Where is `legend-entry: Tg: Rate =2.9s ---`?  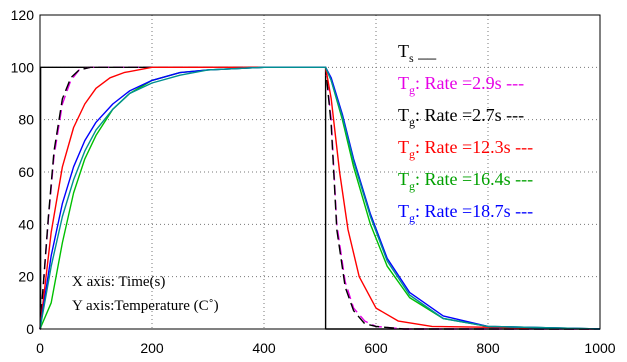
legend-entry: Tg: Rate =2.9s --- is located at coordinates (461, 85).